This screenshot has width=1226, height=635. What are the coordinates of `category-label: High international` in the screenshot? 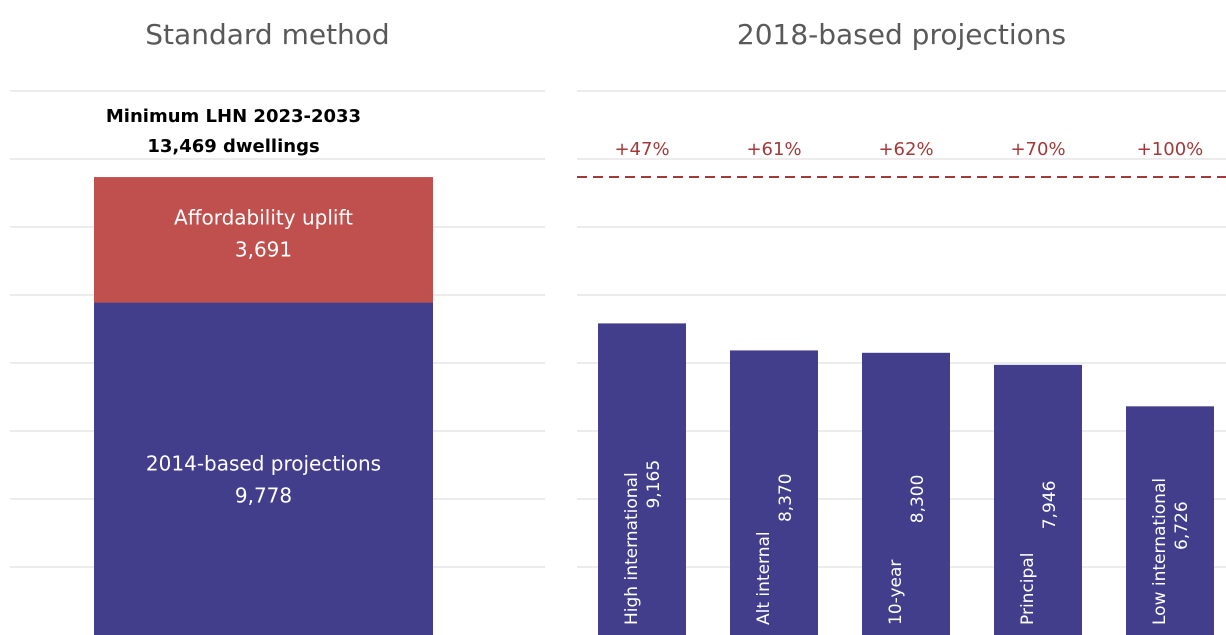 It's located at (632, 548).